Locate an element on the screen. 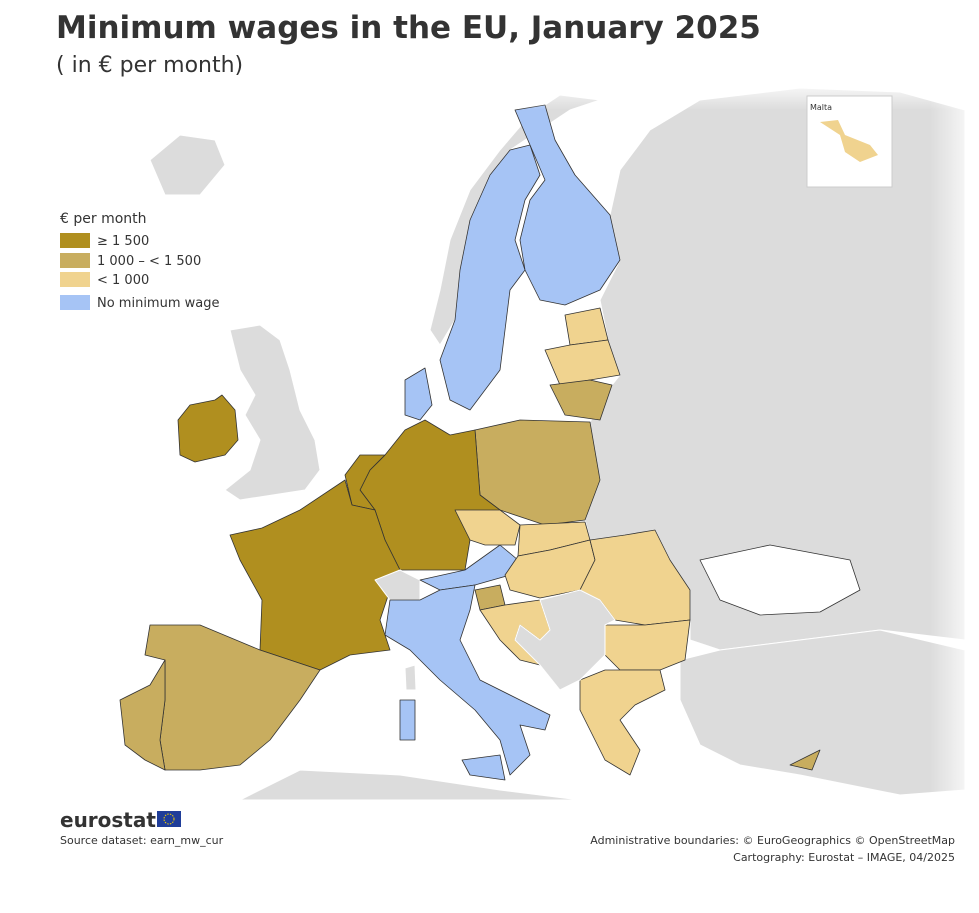 Image resolution: width=979 pixels, height=913 pixels. title: Minimum wages in the EU, January 2025 is located at coordinates (408, 28).